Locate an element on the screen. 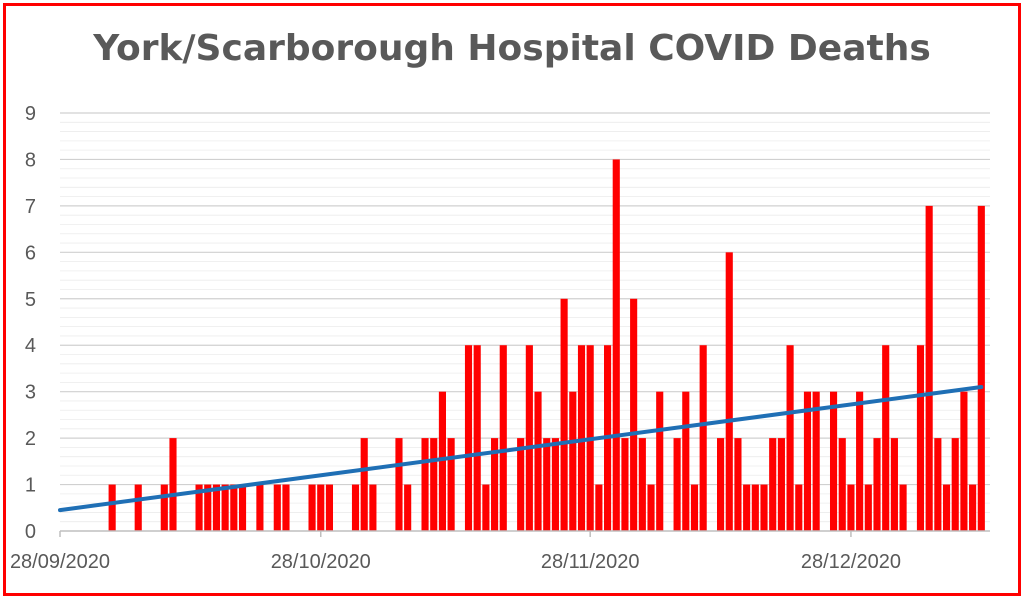  y-tick-label: 4 is located at coordinates (30, 346).